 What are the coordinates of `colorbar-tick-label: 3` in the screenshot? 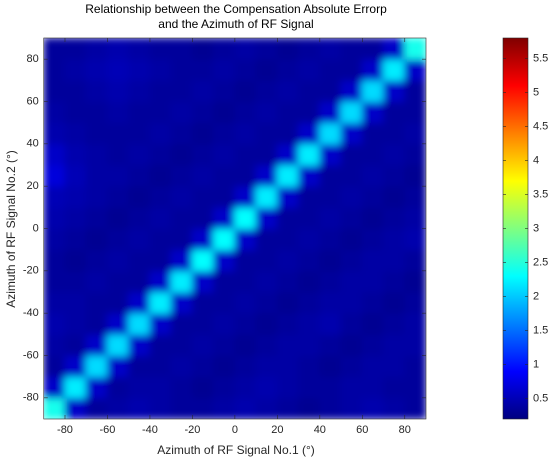 It's located at (536, 228).